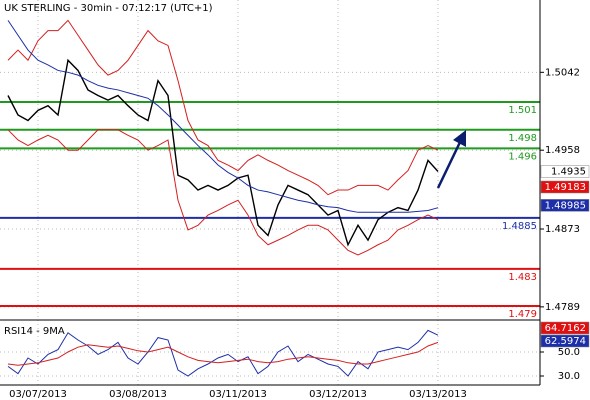 This screenshot has height=400, width=590. I want to click on rsi-title: RSI14 - 9MA, so click(34, 331).